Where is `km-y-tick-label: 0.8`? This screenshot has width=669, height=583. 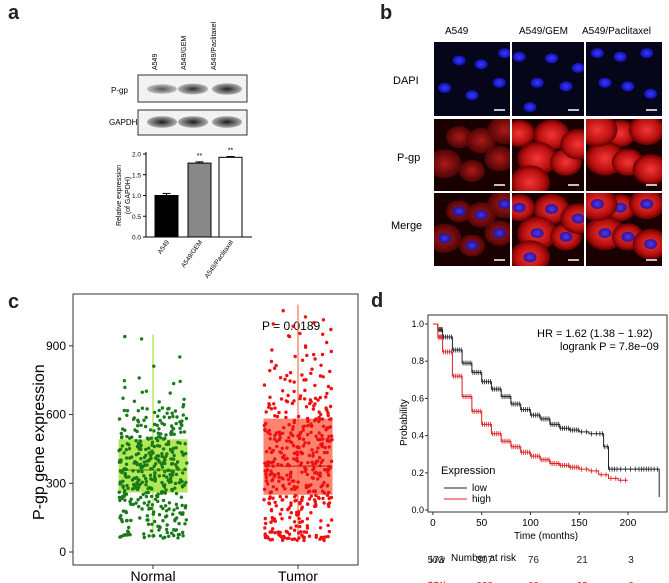
km-y-tick-label: 0.8 is located at coordinates (417, 361).